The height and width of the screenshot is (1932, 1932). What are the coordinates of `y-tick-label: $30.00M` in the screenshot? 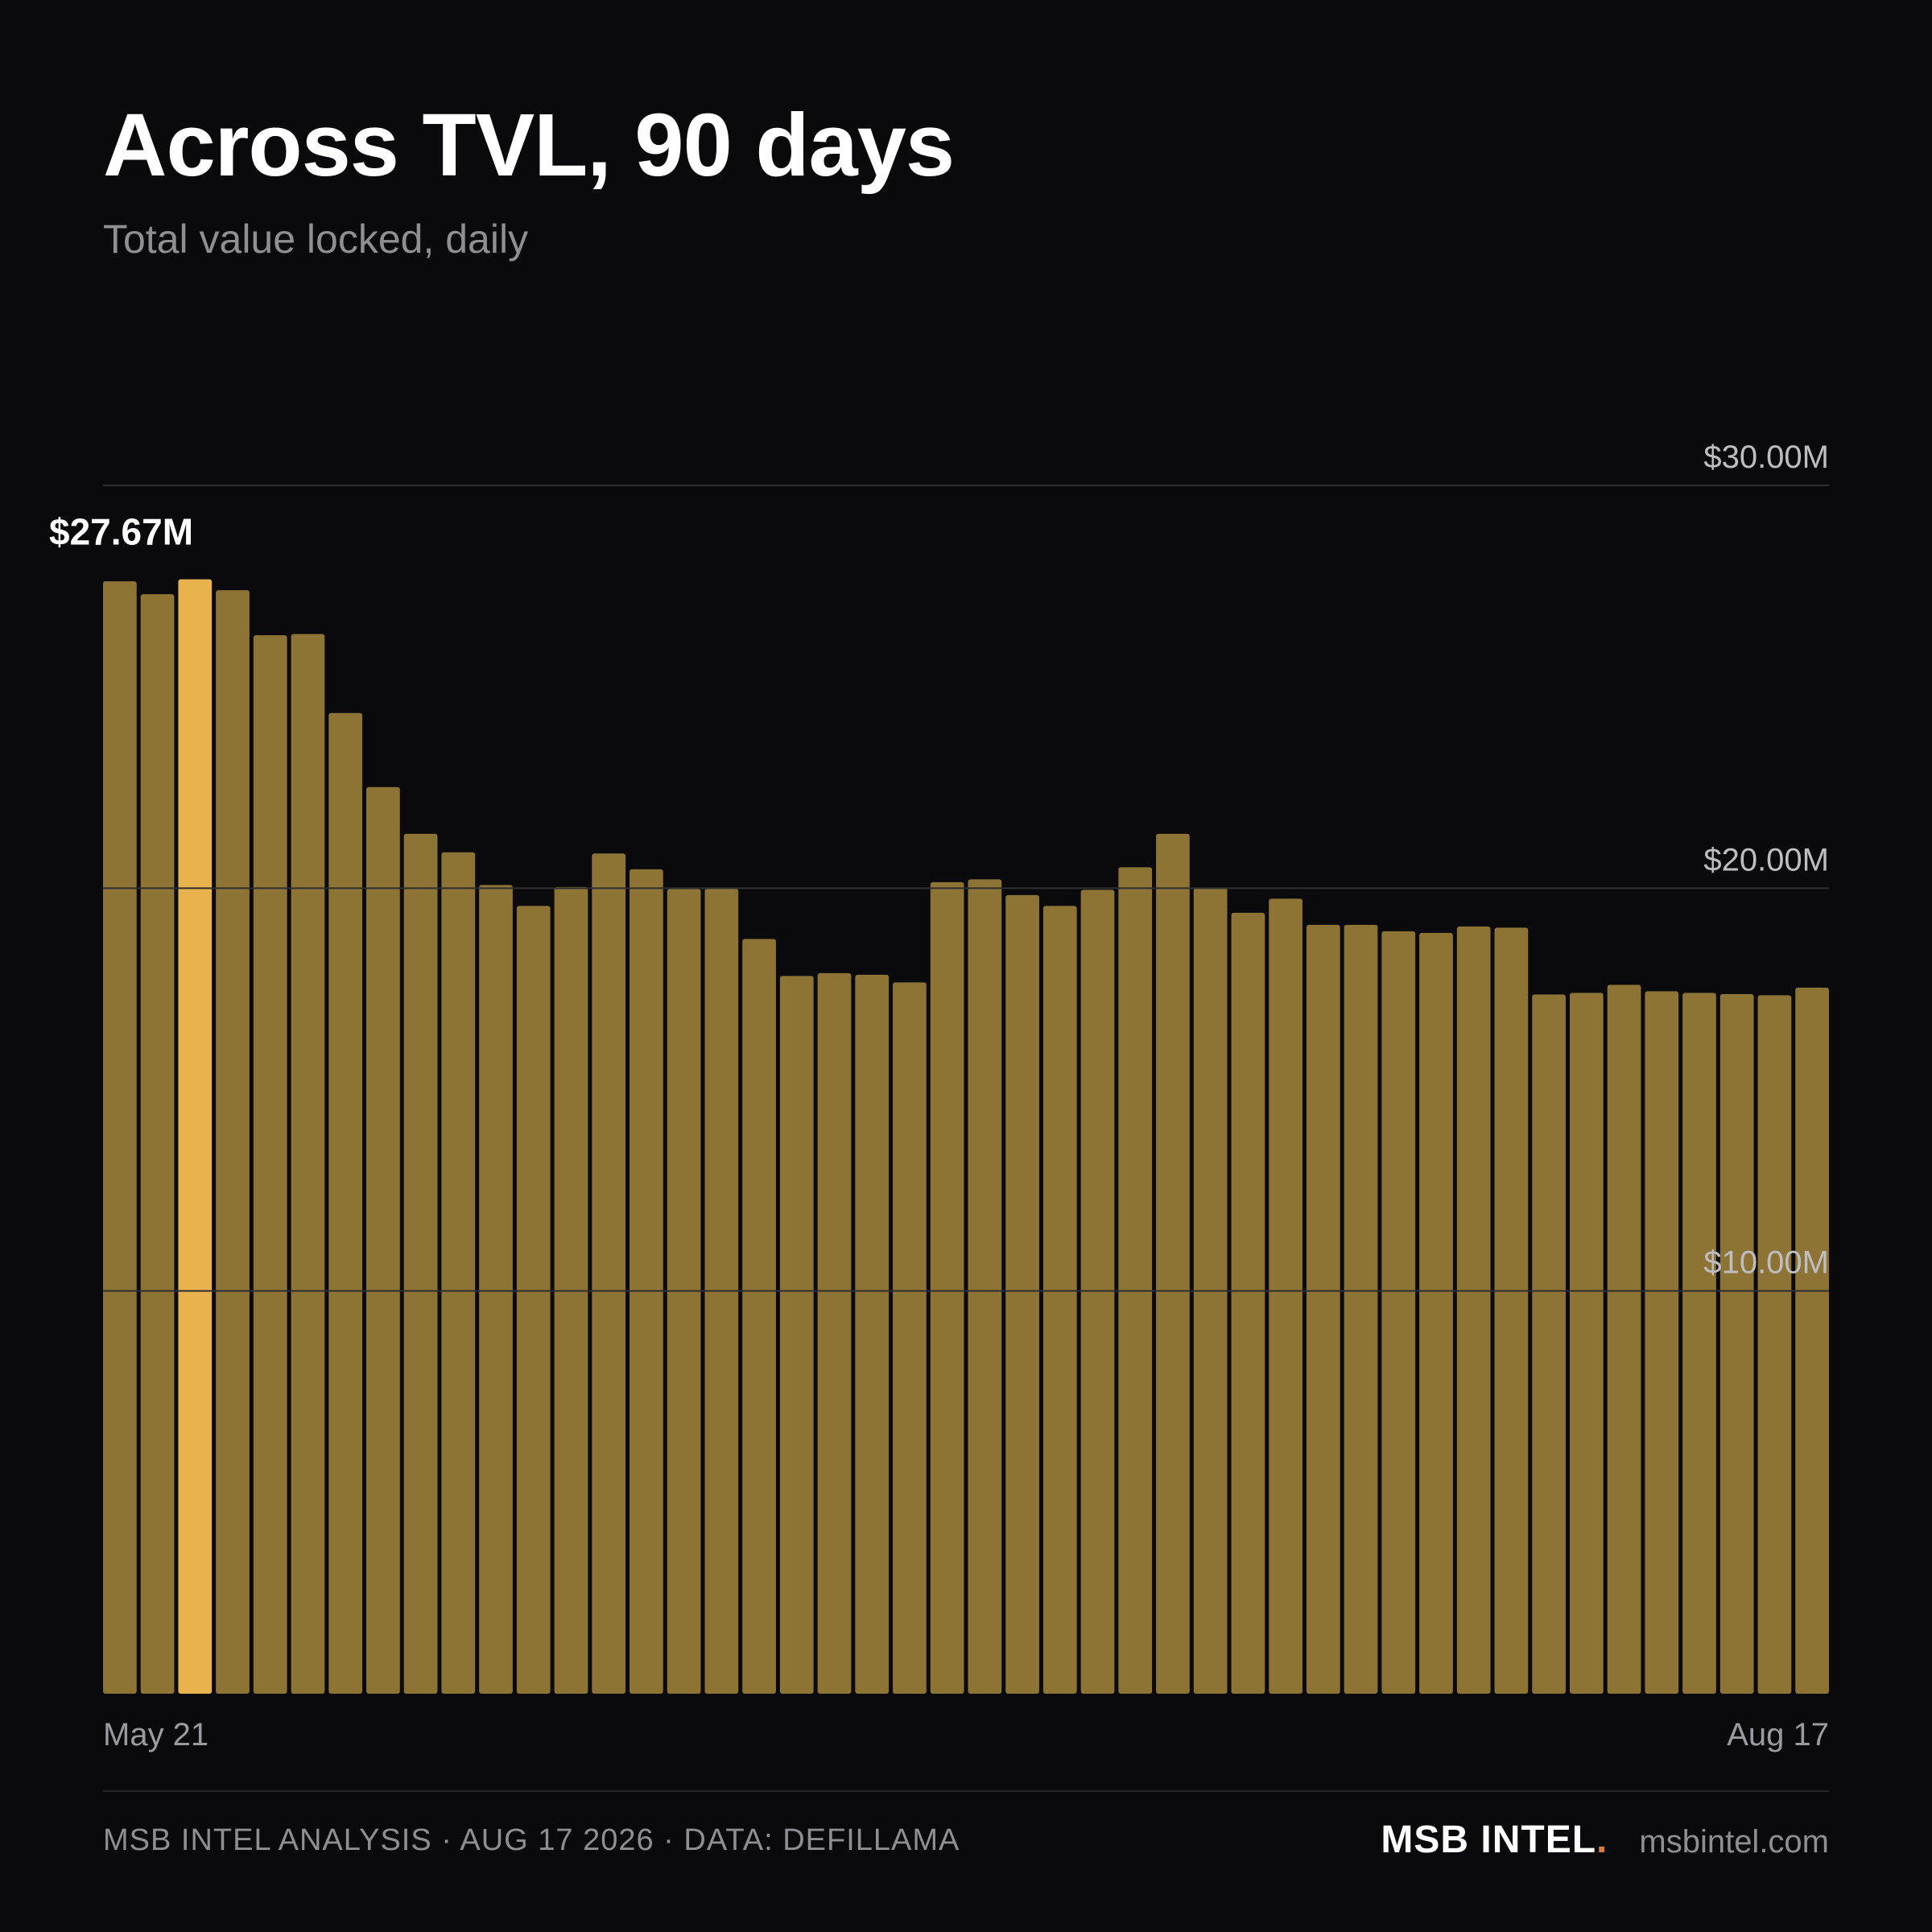 It's located at (1766, 457).